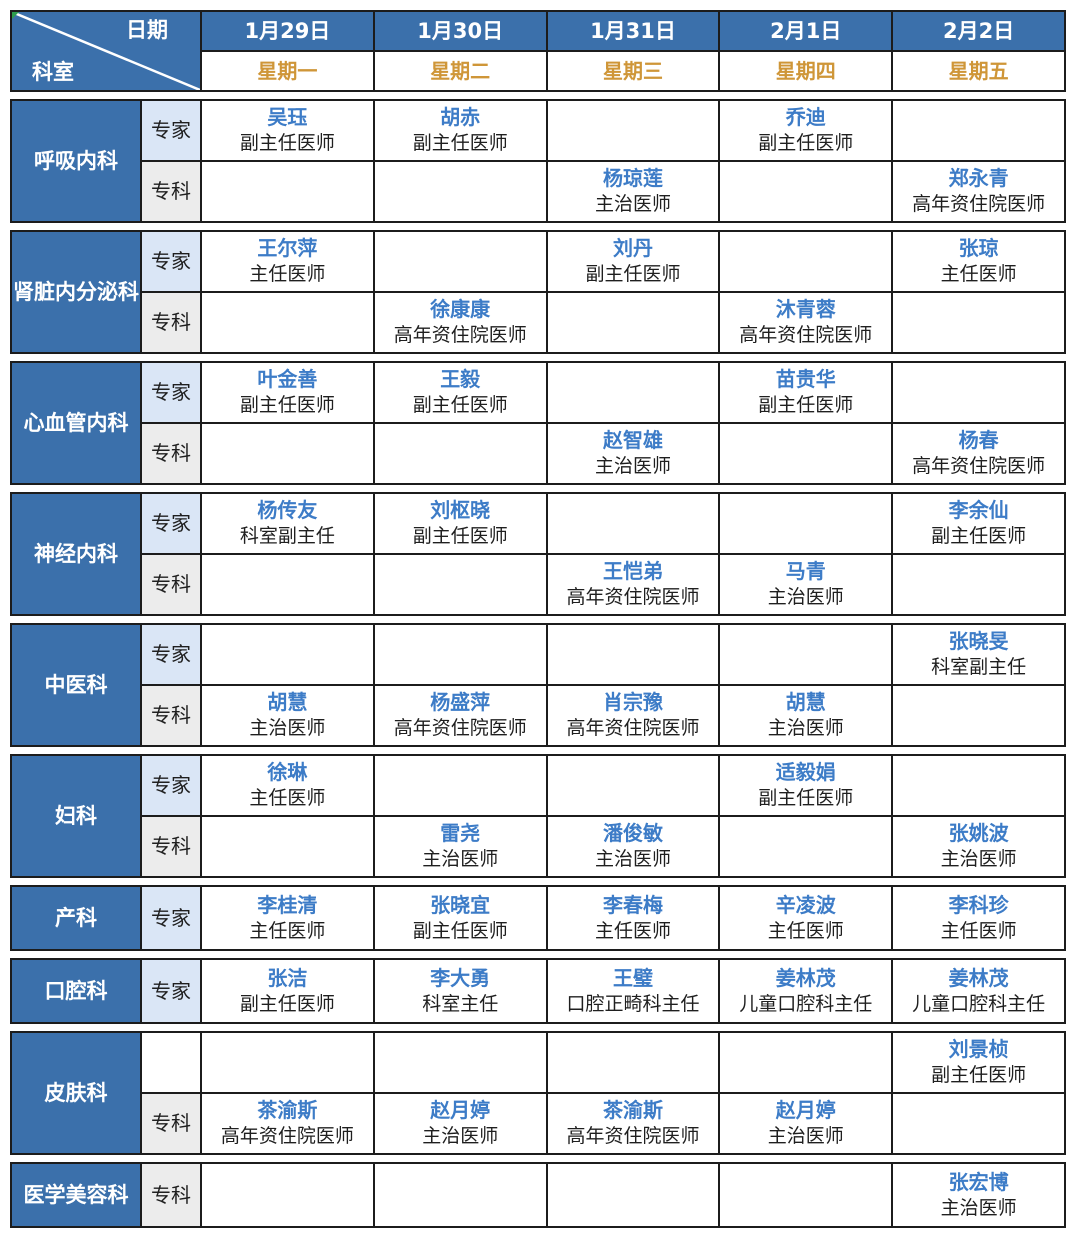  What do you see at coordinates (806, 31) in the screenshot?
I see `date-header-cell: 2月1日` at bounding box center [806, 31].